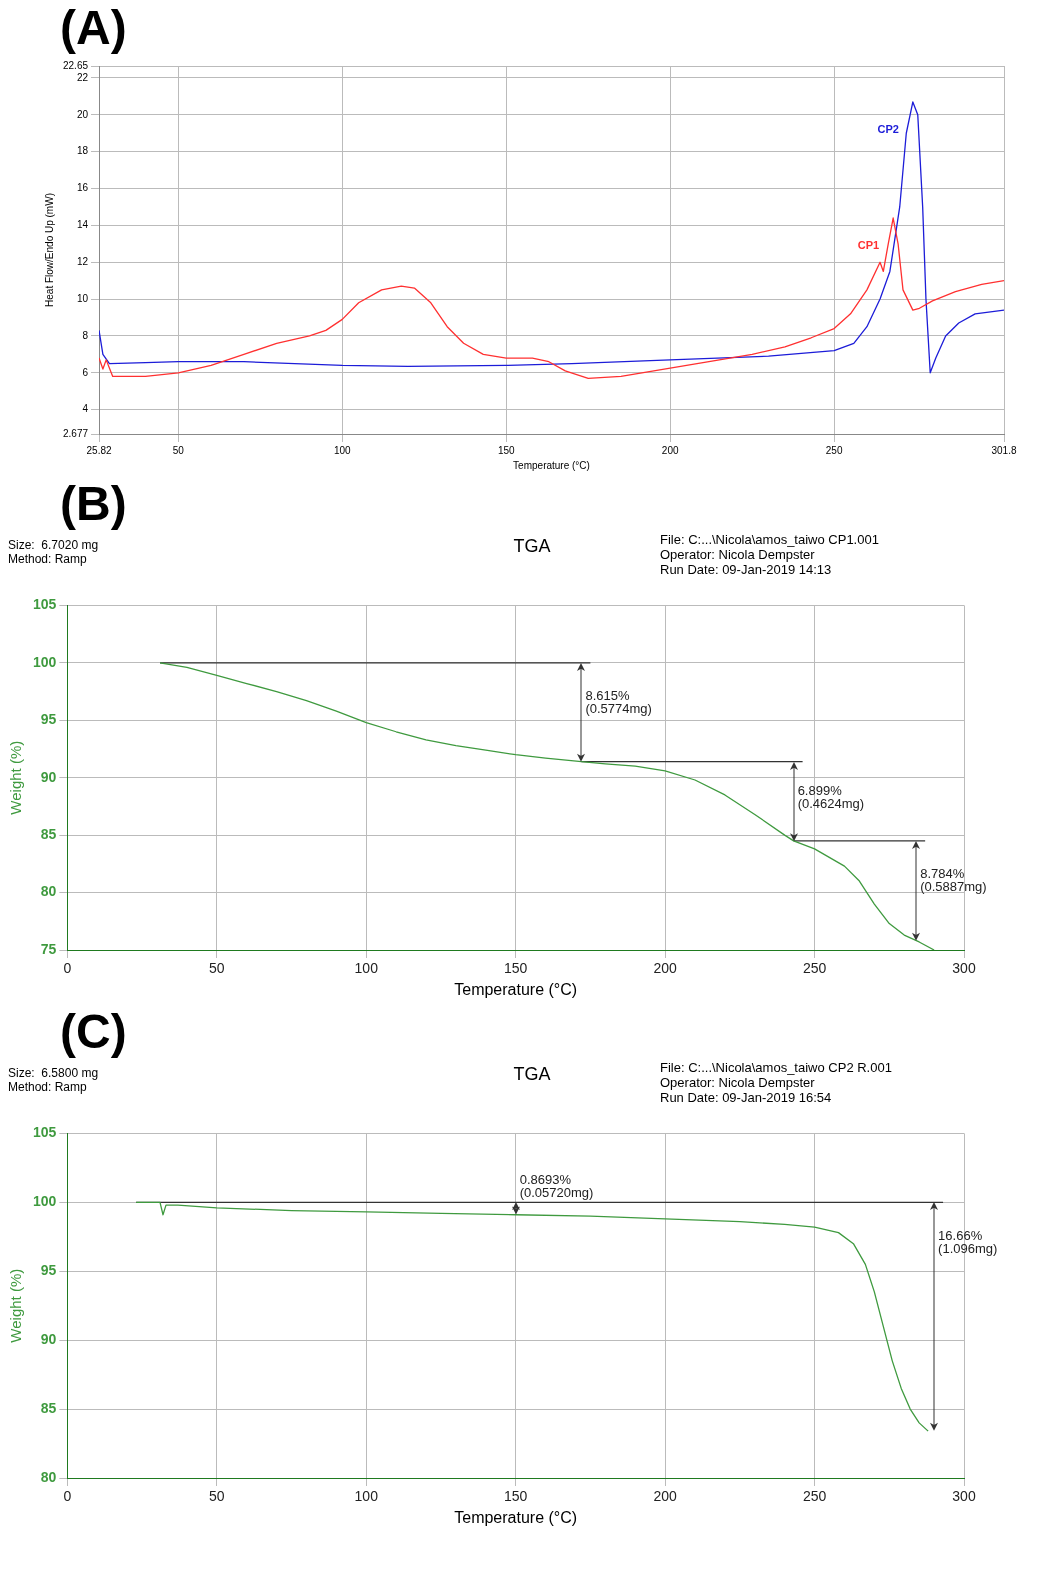 This screenshot has height=1575, width=1064. What do you see at coordinates (85, 372) in the screenshot?
I see `y-tick-label: 6` at bounding box center [85, 372].